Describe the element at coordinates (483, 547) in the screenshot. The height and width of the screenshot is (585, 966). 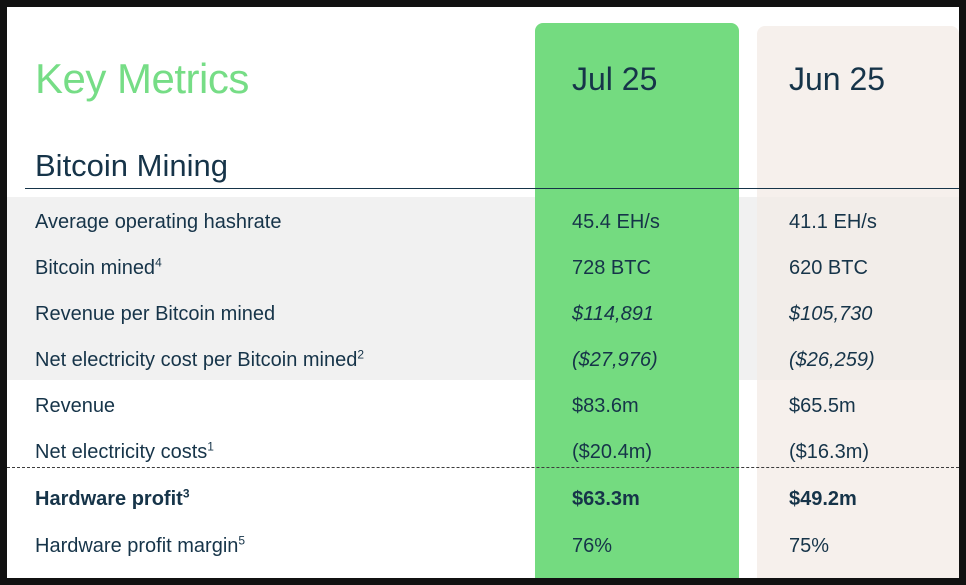
I see `table-row: Hardware profit margin5 76% 75%` at that location.